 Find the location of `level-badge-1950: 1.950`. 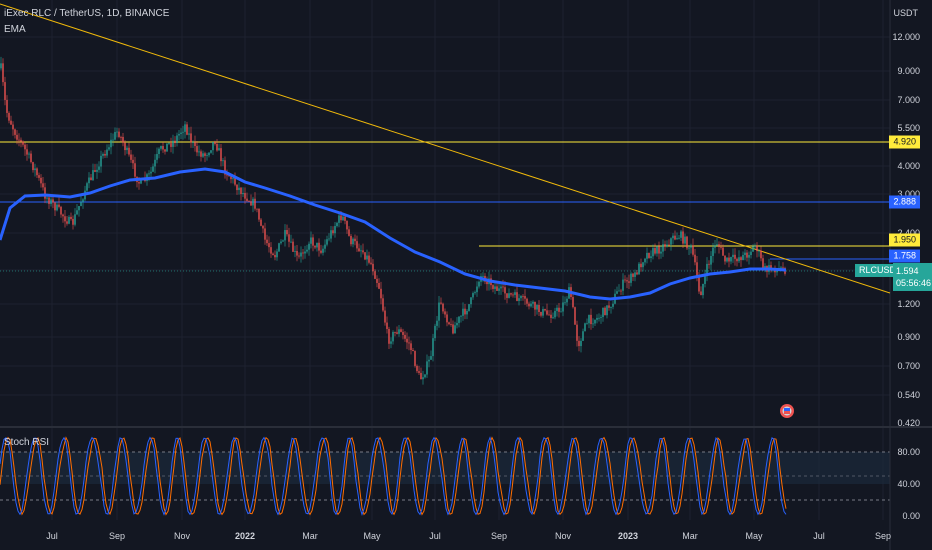

level-badge-1950: 1.950 is located at coordinates (904, 240).